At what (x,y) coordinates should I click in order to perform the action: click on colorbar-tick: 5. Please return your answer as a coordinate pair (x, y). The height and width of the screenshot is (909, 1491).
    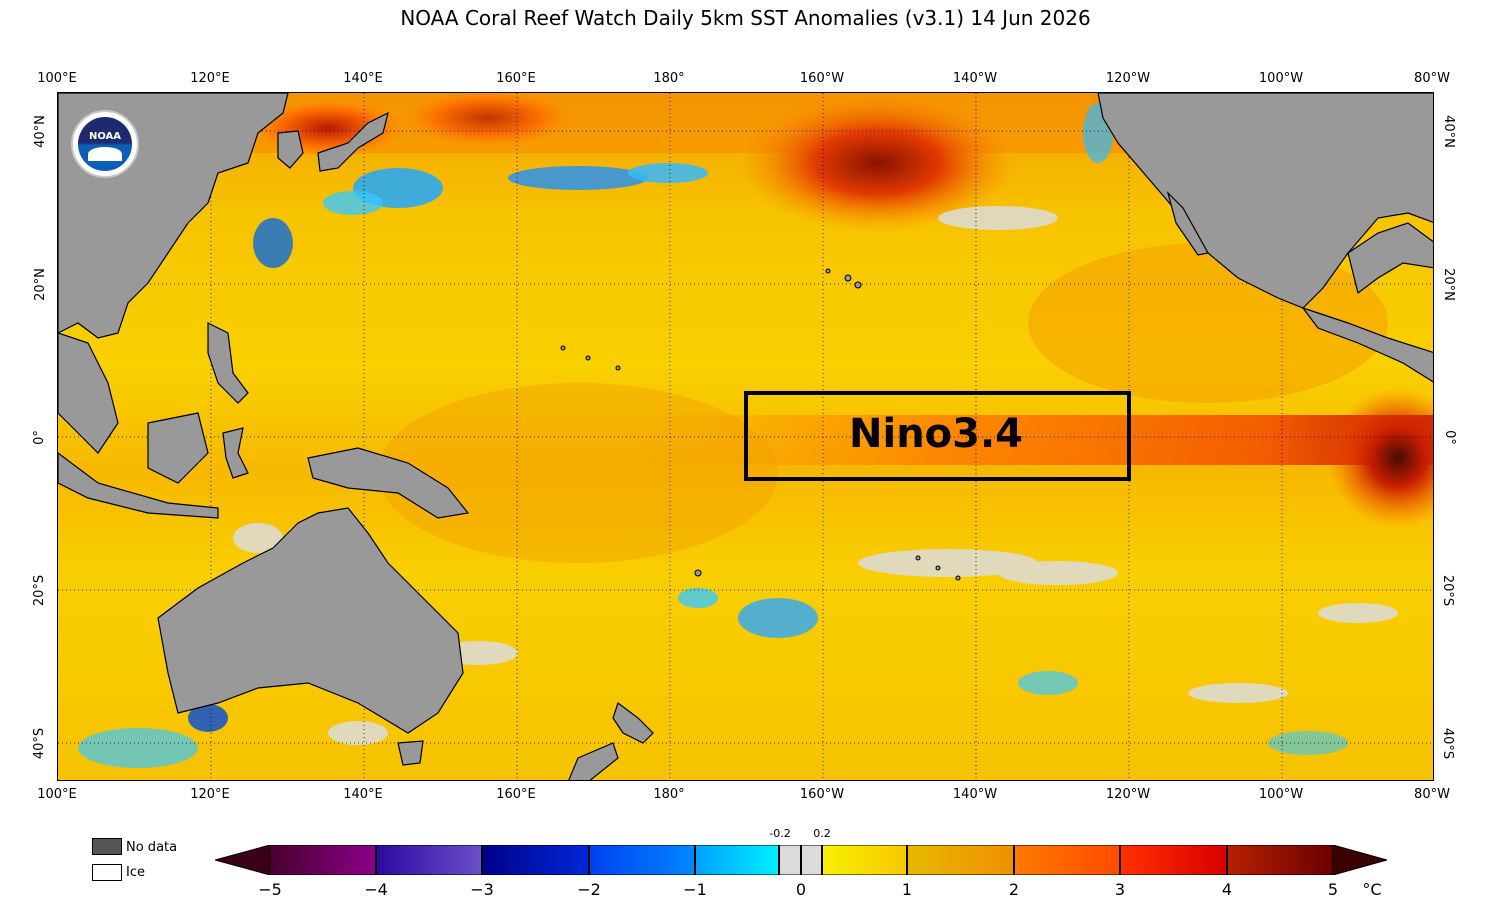
    Looking at the image, I should click on (1333, 889).